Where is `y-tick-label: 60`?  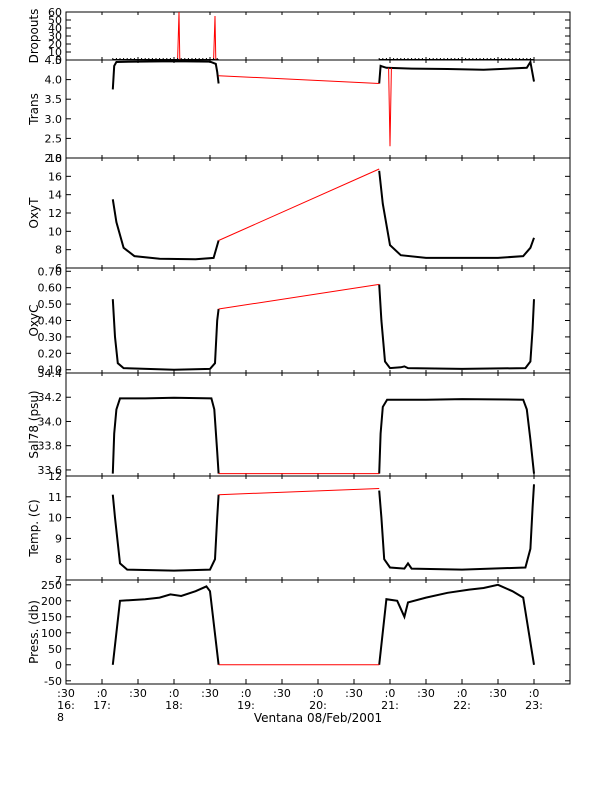
y-tick-label: 60 is located at coordinates (55, 12).